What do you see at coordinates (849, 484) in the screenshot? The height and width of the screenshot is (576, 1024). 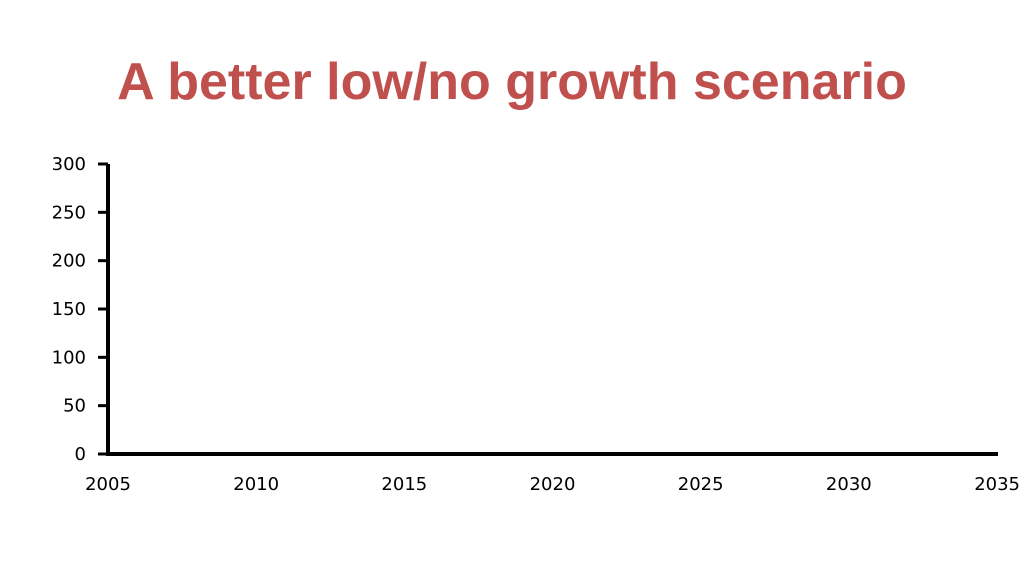 I see `x-tick-label: 2030` at bounding box center [849, 484].